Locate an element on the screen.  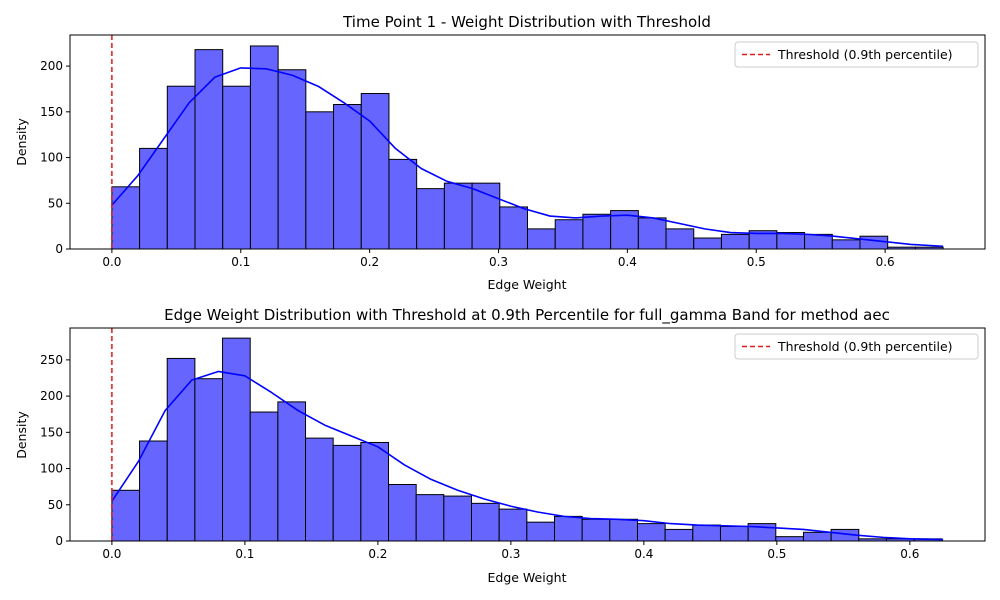
y-tick-label: 50 is located at coordinates (55, 505).